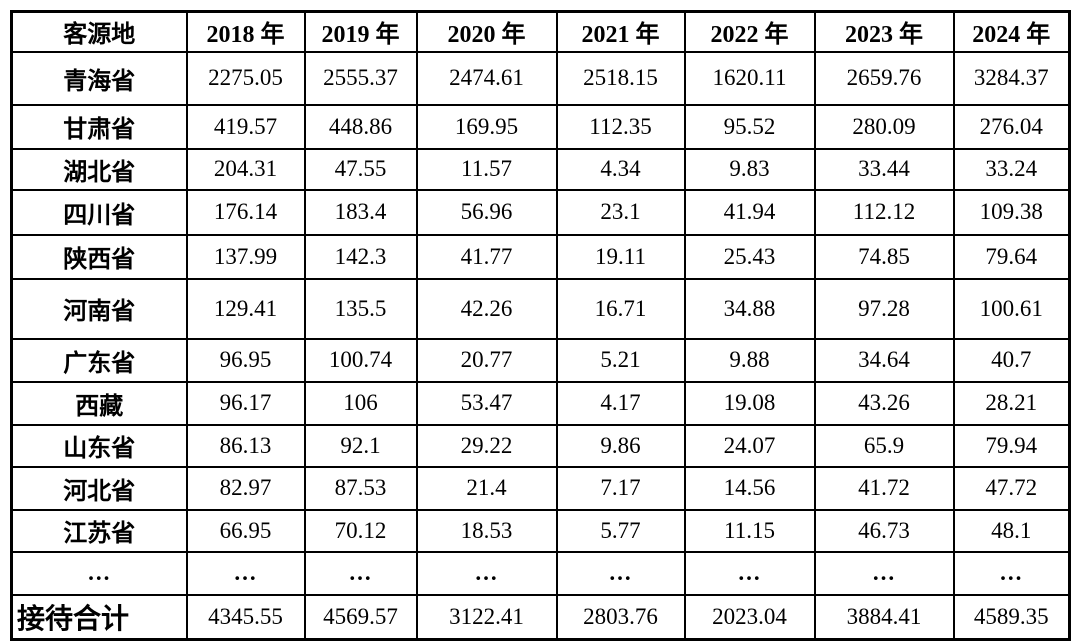 This screenshot has height=643, width=1080. Describe the element at coordinates (99, 31) in the screenshot. I see `column-header-source: 客源地` at that location.